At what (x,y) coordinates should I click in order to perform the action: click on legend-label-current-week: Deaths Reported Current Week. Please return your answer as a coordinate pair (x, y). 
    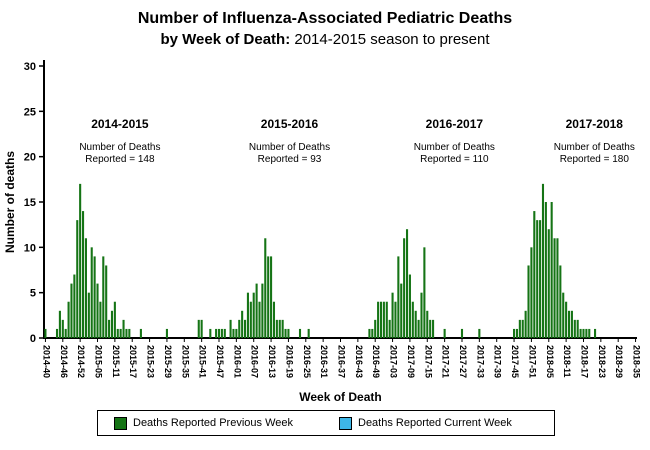
    Looking at the image, I should click on (435, 423).